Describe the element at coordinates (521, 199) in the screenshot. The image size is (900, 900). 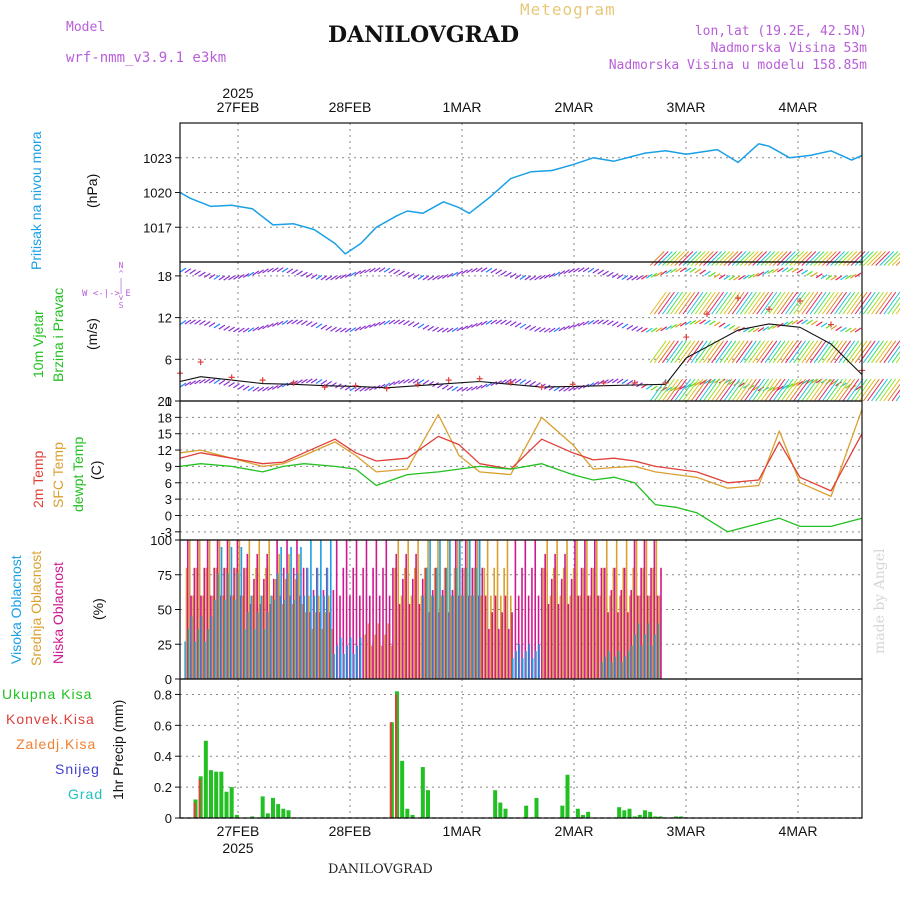
I see `pressure-line` at that location.